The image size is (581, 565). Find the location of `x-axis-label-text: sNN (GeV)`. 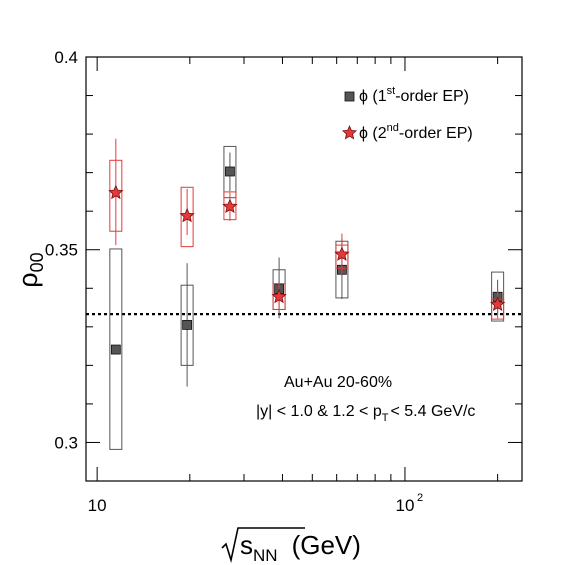

x-axis-label-text: sNN (GeV) is located at coordinates (300, 547).